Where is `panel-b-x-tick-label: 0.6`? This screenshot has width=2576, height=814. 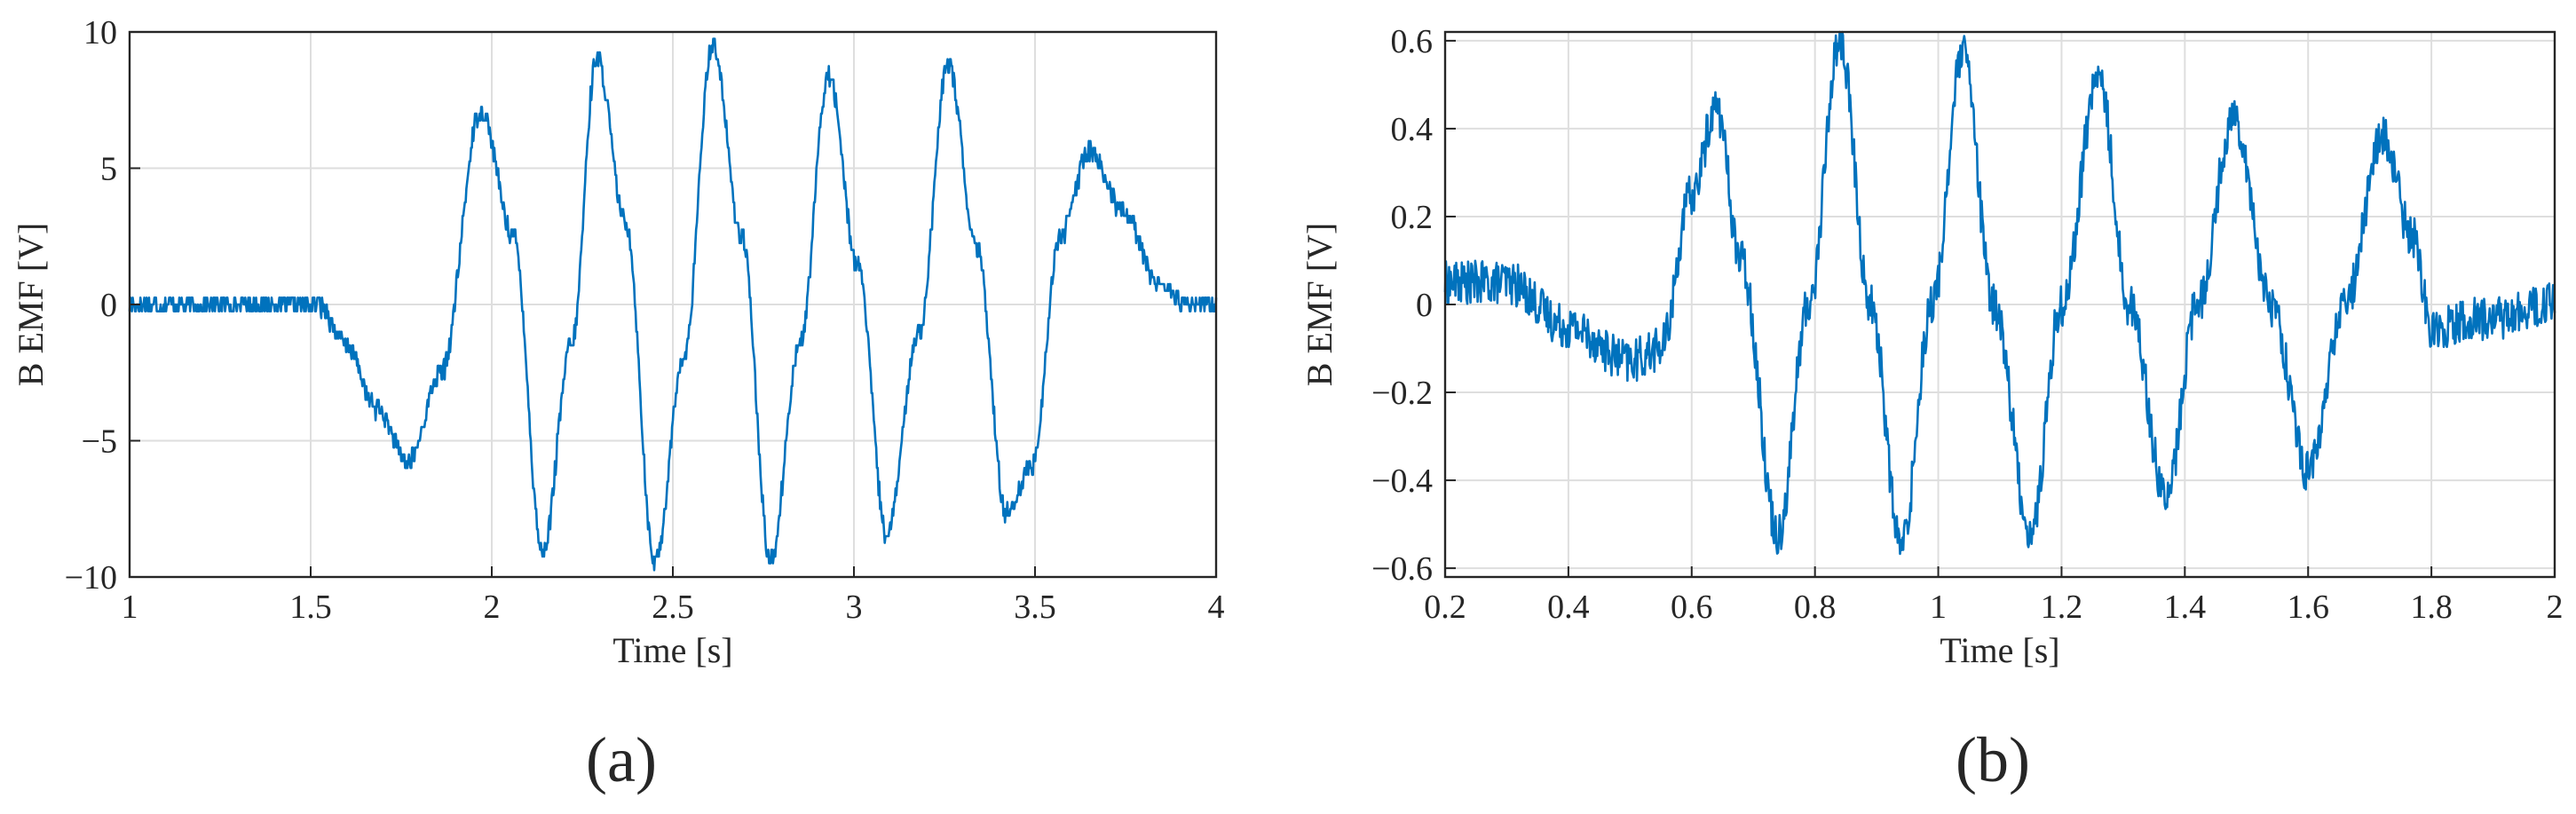
panel-b-x-tick-label: 0.6 is located at coordinates (1692, 607).